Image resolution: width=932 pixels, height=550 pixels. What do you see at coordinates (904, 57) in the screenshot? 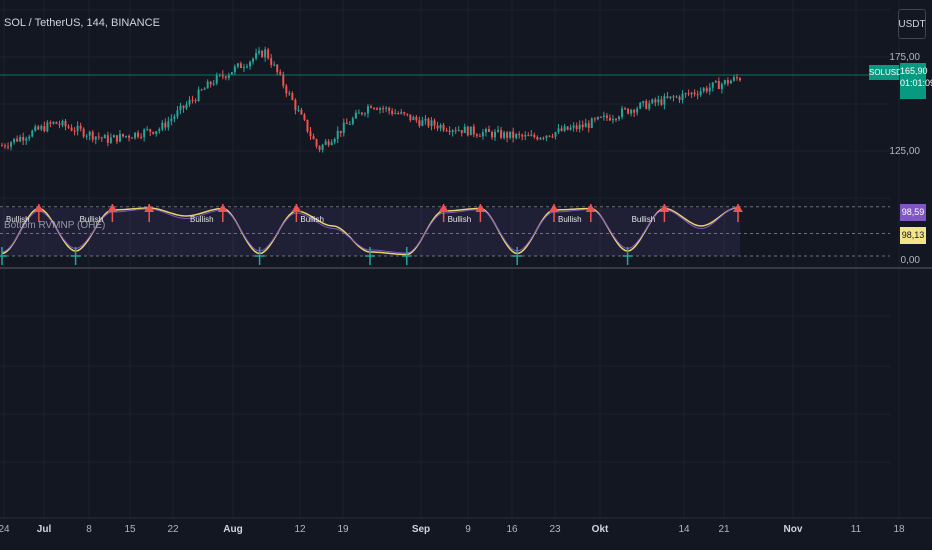
I see `price-label-175: 175,00` at bounding box center [904, 57].